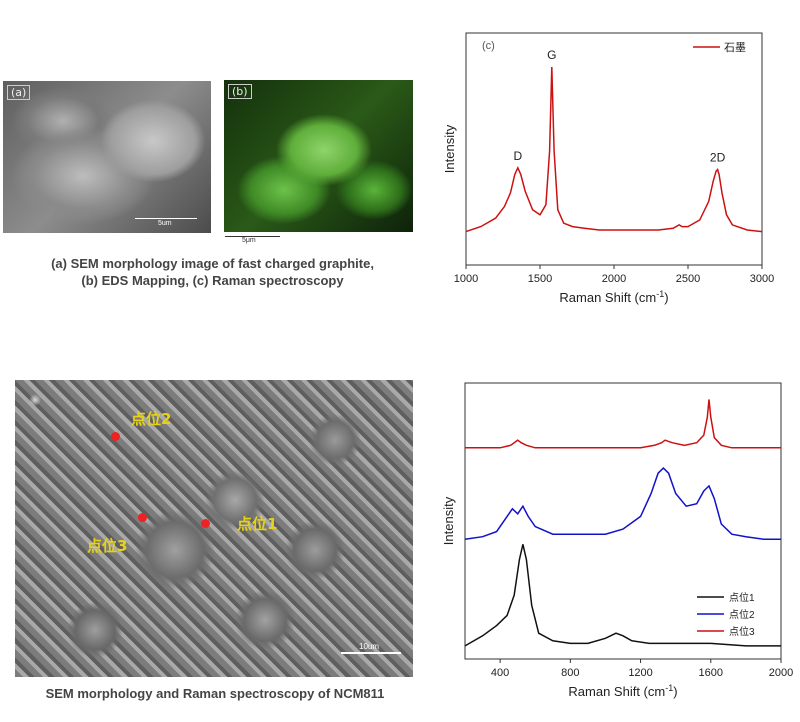 This screenshot has width=800, height=722. What do you see at coordinates (142, 517) in the screenshot?
I see `point-3-marker` at bounding box center [142, 517].